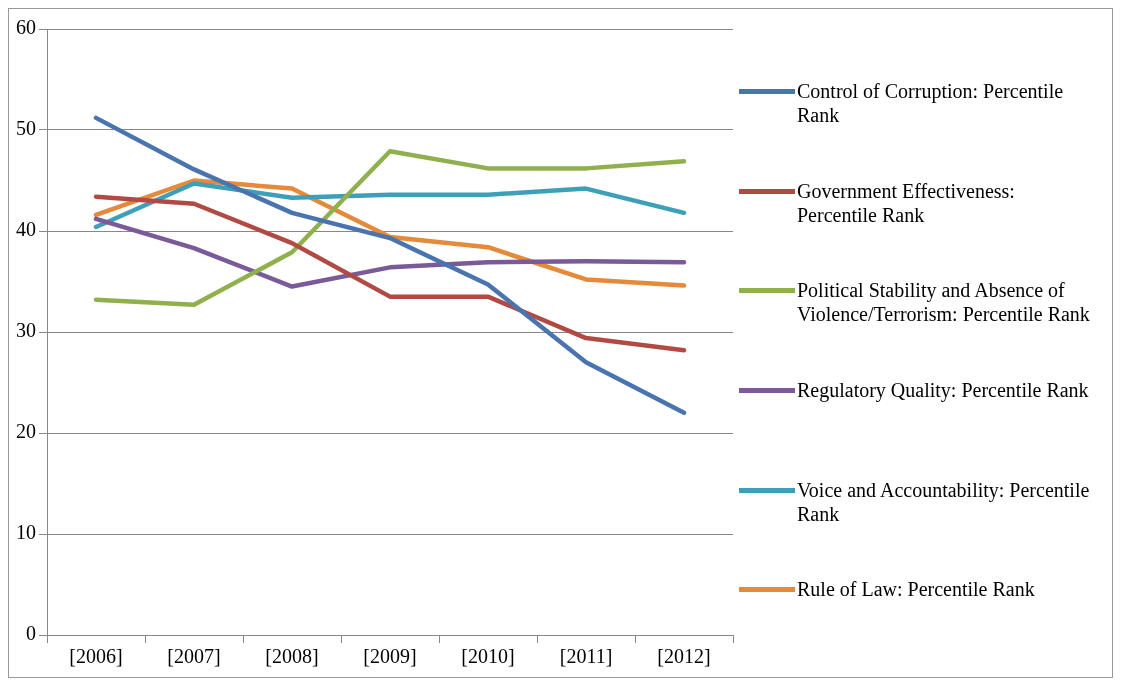  I want to click on legend-label: Voice and Accountability: Percentile Rank, so click(944, 501).